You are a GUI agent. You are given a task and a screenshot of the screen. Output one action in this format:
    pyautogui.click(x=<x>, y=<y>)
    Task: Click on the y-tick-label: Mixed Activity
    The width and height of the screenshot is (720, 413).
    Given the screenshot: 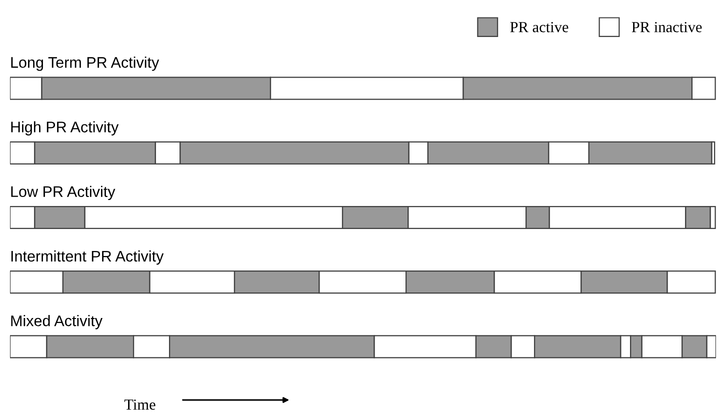 What is the action you would take?
    pyautogui.click(x=57, y=322)
    